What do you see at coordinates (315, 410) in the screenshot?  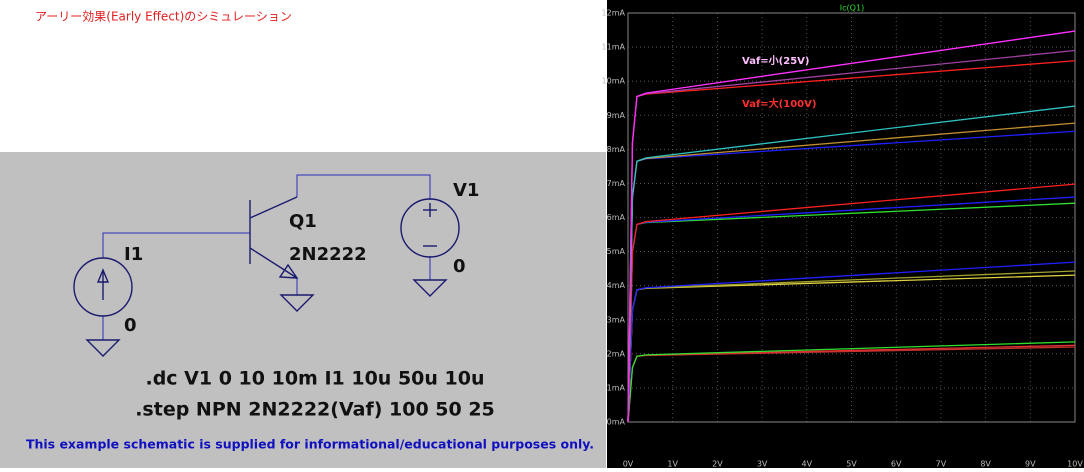 I see `spice-directive: .step NPN 2N2222(Vaf) 100 50 25` at bounding box center [315, 410].